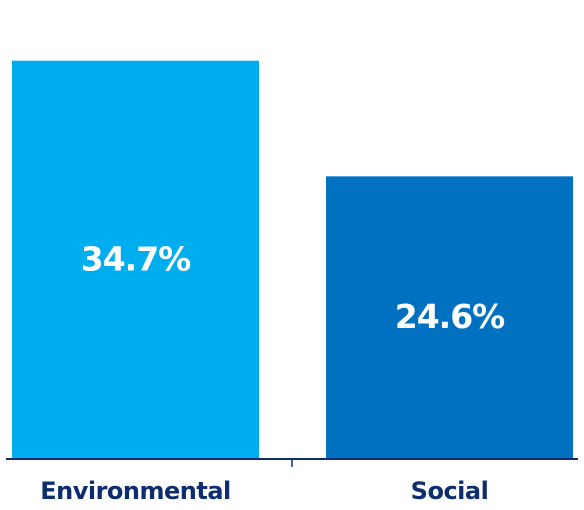  I want to click on bar-value-label-social: 24.6%, so click(450, 316).